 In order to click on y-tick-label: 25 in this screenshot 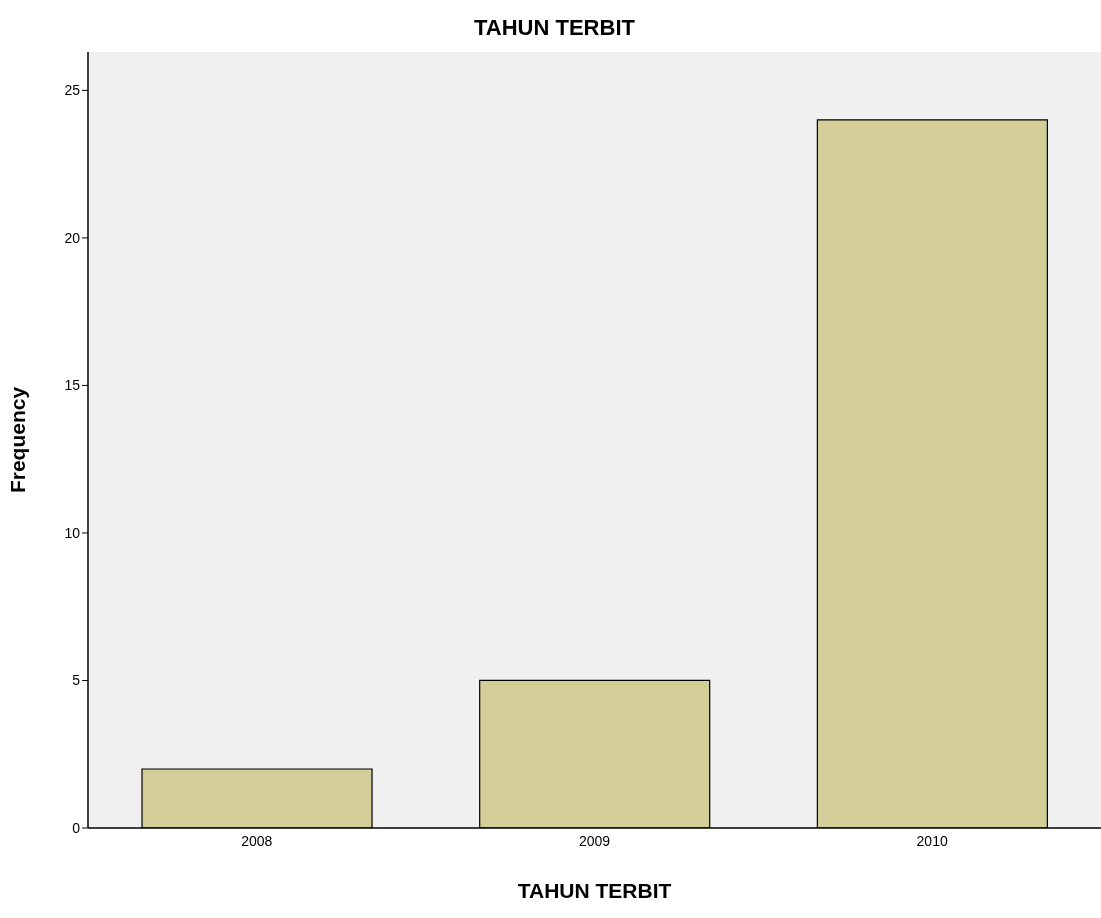, I will do `click(72, 90)`.